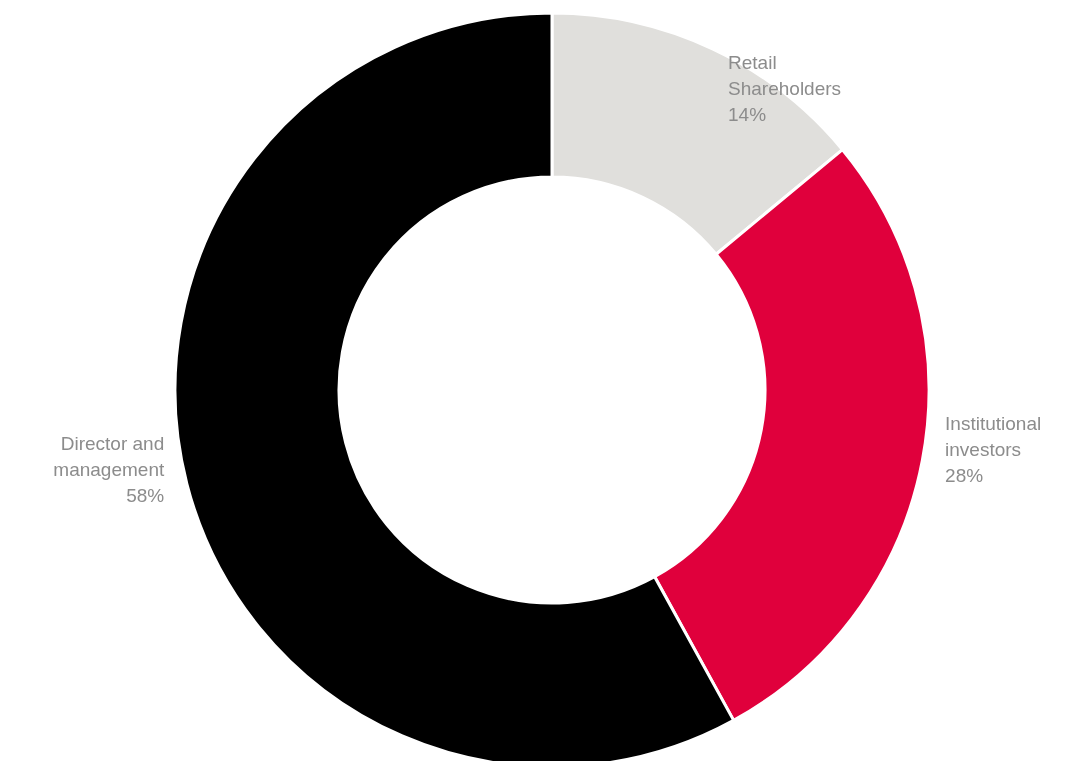 This screenshot has height=761, width=1074. I want to click on slice-label: Director and management, so click(109, 457).